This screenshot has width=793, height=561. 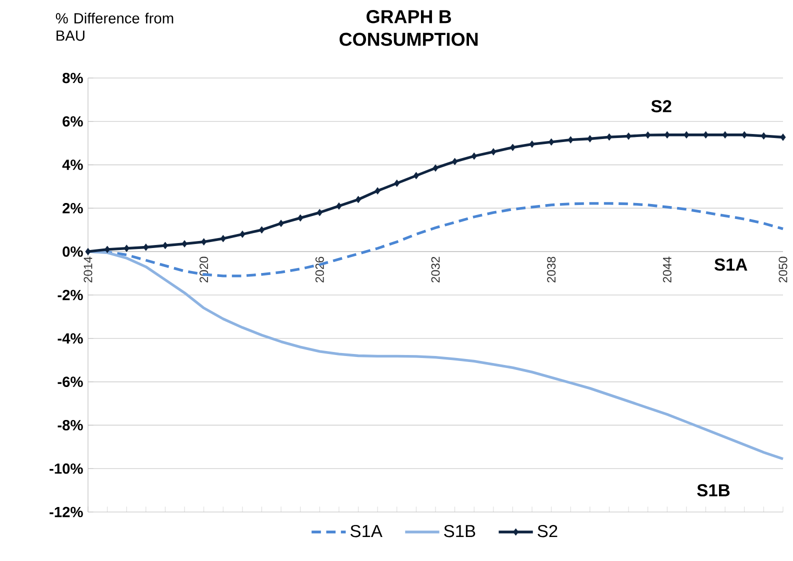 What do you see at coordinates (72, 251) in the screenshot?
I see `y-tick-label: 0%` at bounding box center [72, 251].